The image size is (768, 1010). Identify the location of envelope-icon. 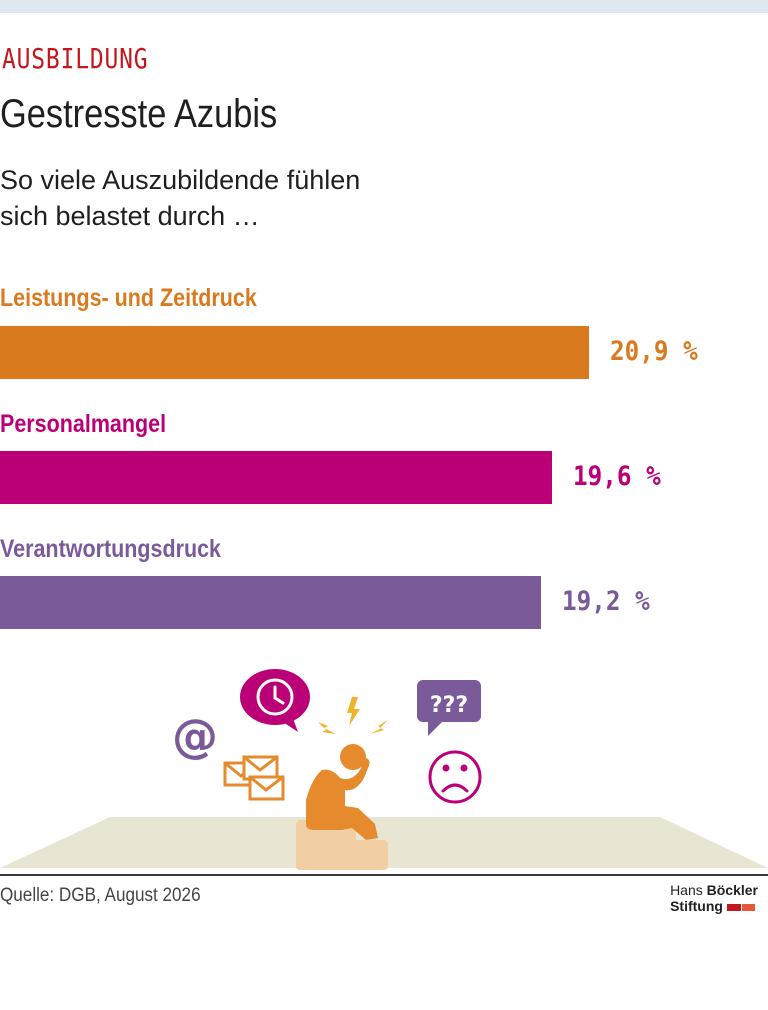
(254, 778).